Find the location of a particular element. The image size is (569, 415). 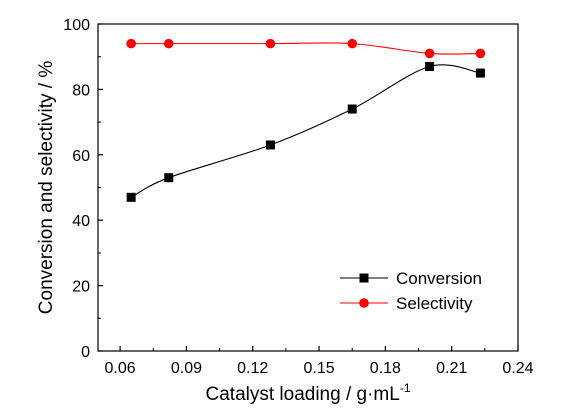

x-tick-label: 0.15 is located at coordinates (318, 368).